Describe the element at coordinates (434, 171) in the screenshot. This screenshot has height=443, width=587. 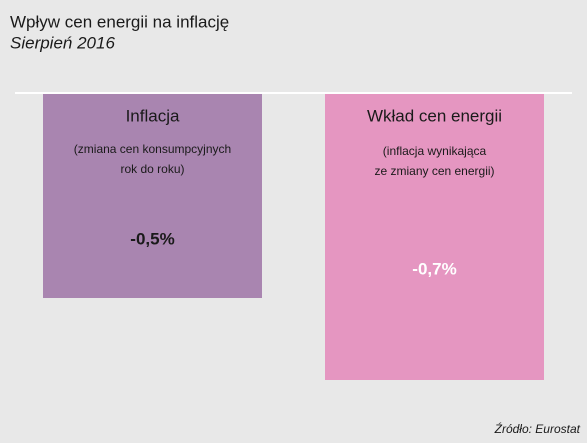
I see `category-sublabel: ze zmiany cen energii)` at that location.